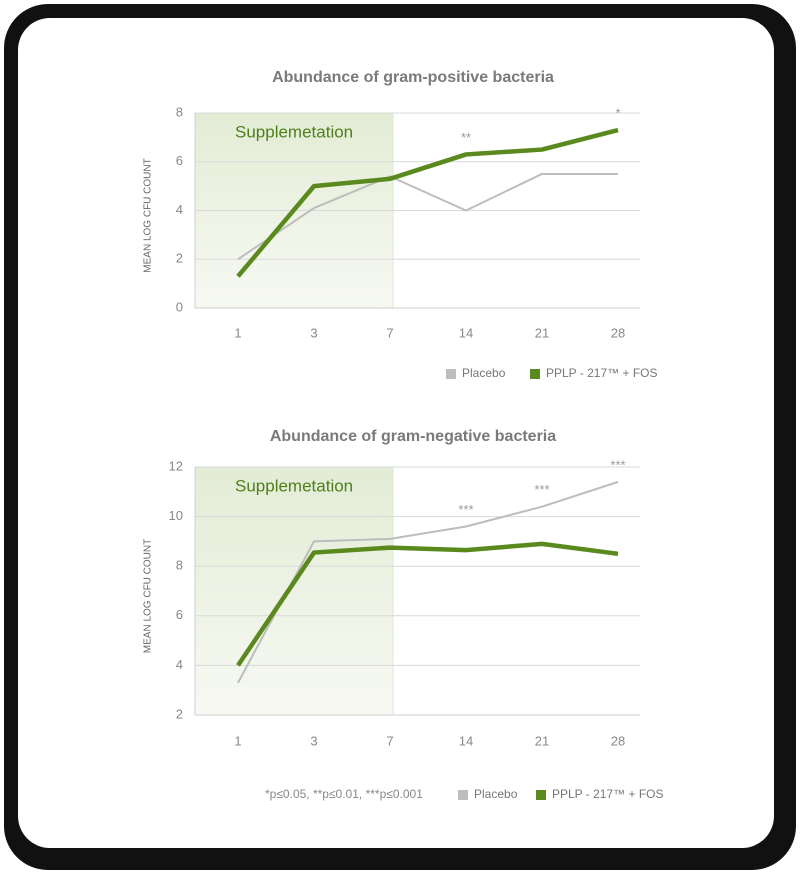  Describe the element at coordinates (413, 77) in the screenshot. I see `chart-title: Abundance of gram-positive bacteria` at that location.